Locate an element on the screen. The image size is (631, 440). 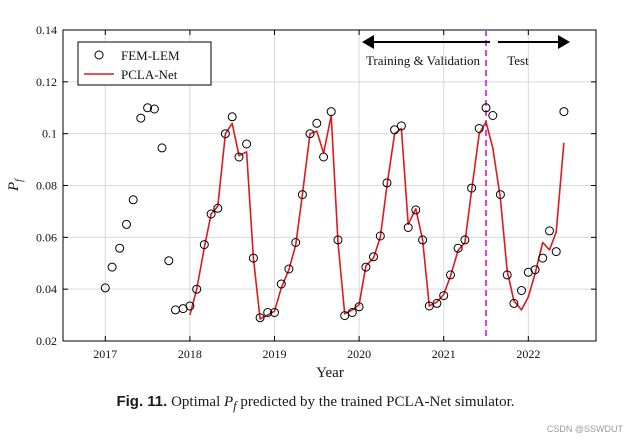
y-axis-label: Pf is located at coordinates (15, 185).